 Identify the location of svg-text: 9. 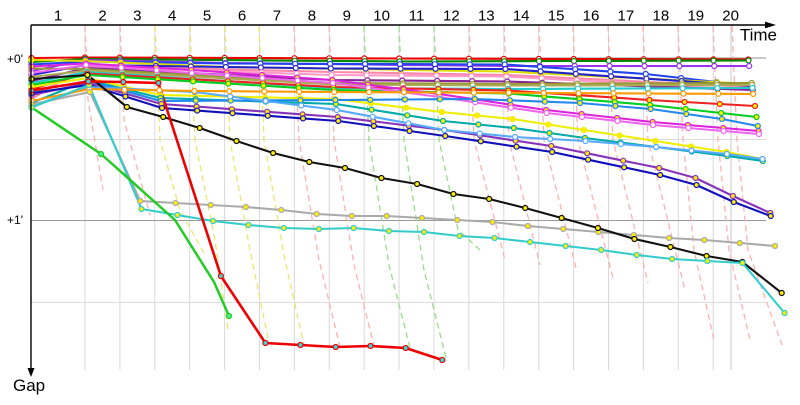
(347, 16).